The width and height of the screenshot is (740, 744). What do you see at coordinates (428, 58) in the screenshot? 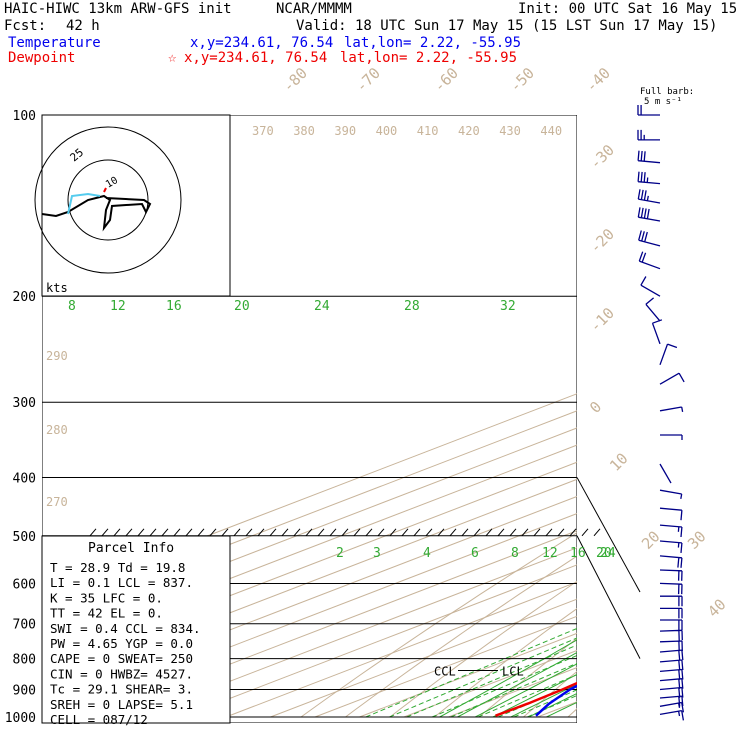
I see `dewpoint-latlon: lat,lon= 2.22, -55.95` at bounding box center [428, 58].